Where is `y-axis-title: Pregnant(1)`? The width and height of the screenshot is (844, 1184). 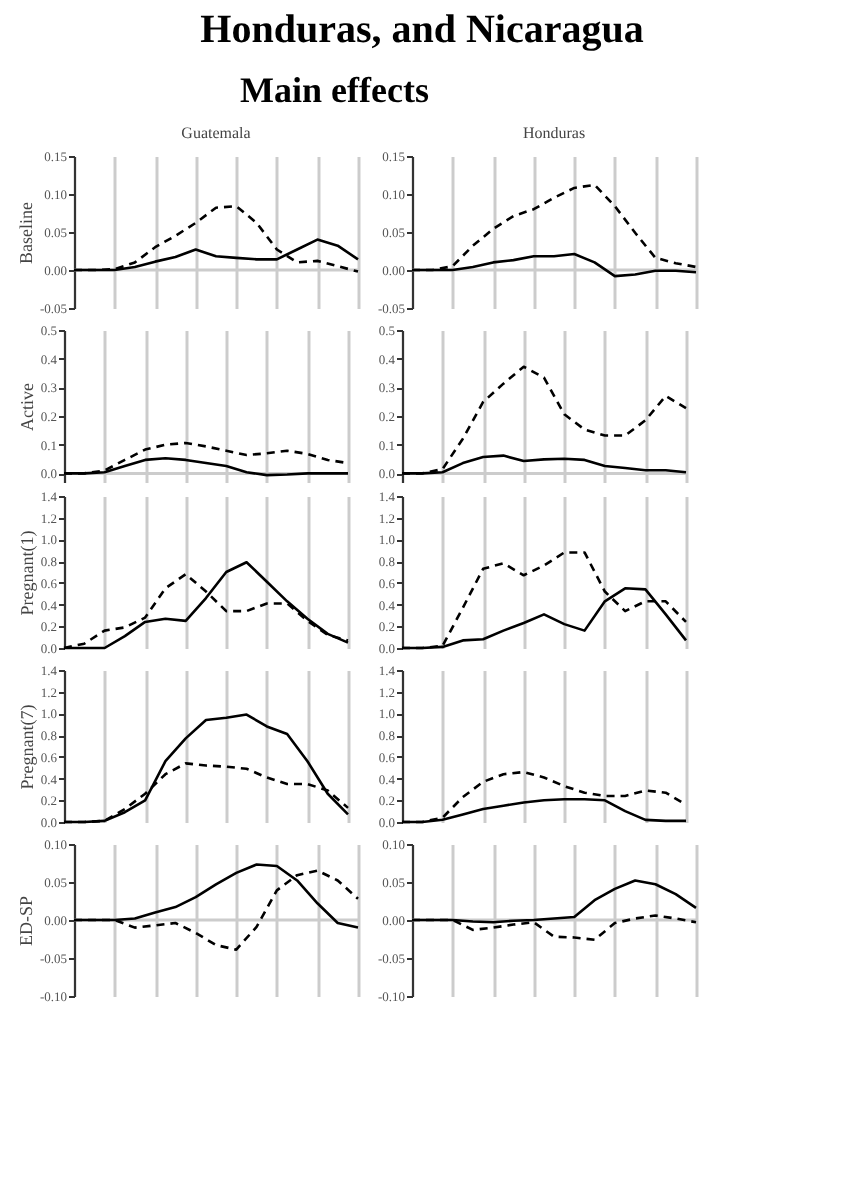 y-axis-title: Pregnant(1) is located at coordinates (26, 573).